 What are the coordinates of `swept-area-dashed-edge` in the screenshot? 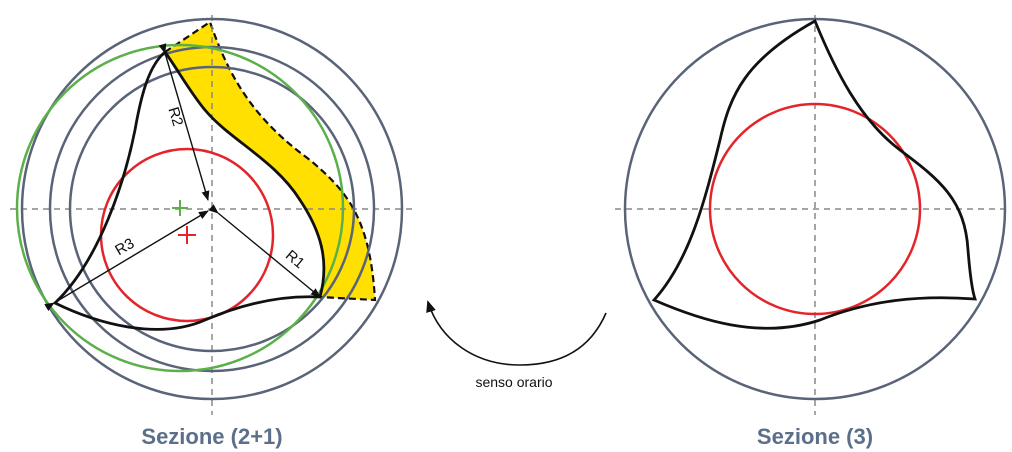 It's located at (270, 161).